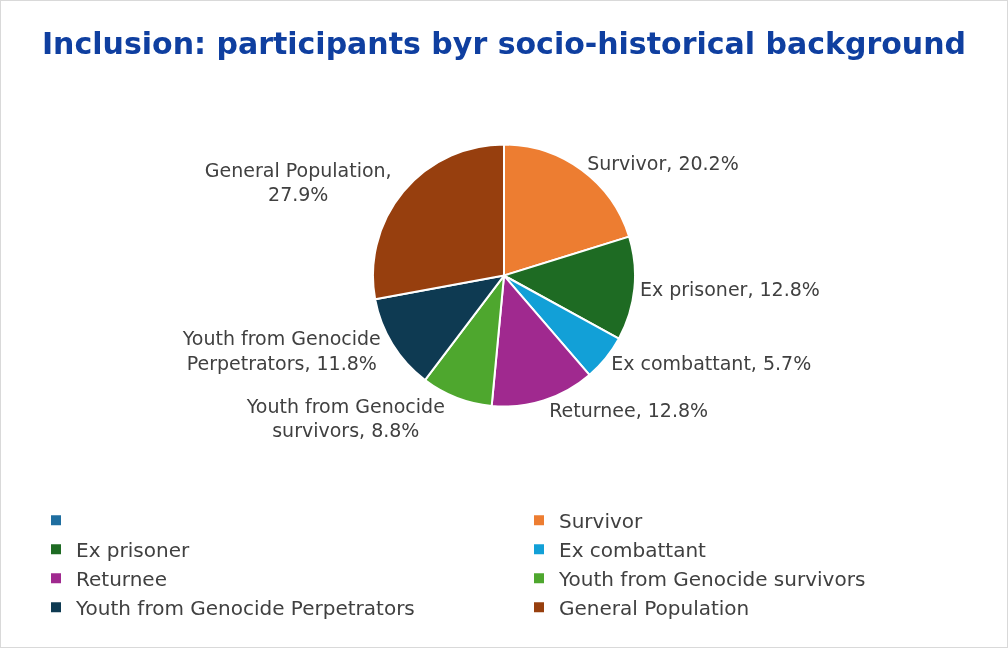 This screenshot has height=648, width=1008. Describe the element at coordinates (711, 362) in the screenshot. I see `data-label: Ex combattant, 5.7%` at that location.